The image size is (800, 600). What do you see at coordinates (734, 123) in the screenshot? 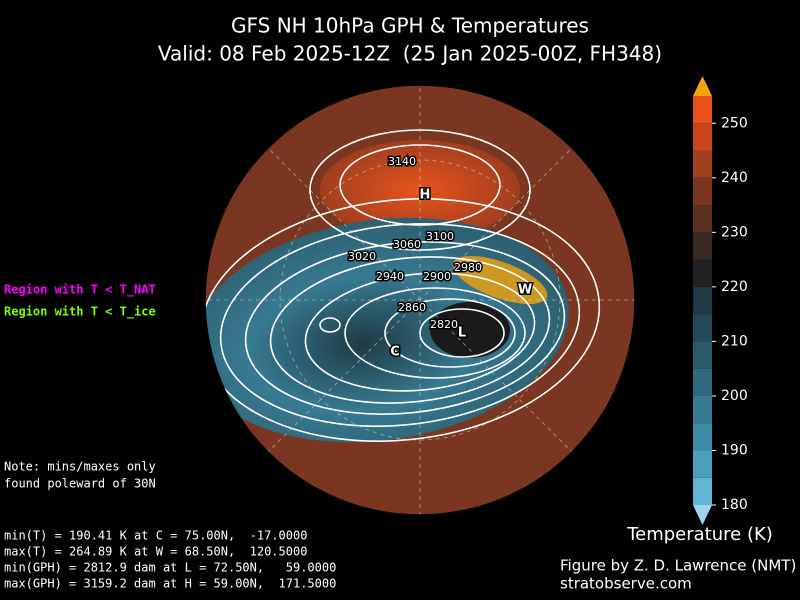
I see `colorbar-tick-label: 250` at bounding box center [734, 123].